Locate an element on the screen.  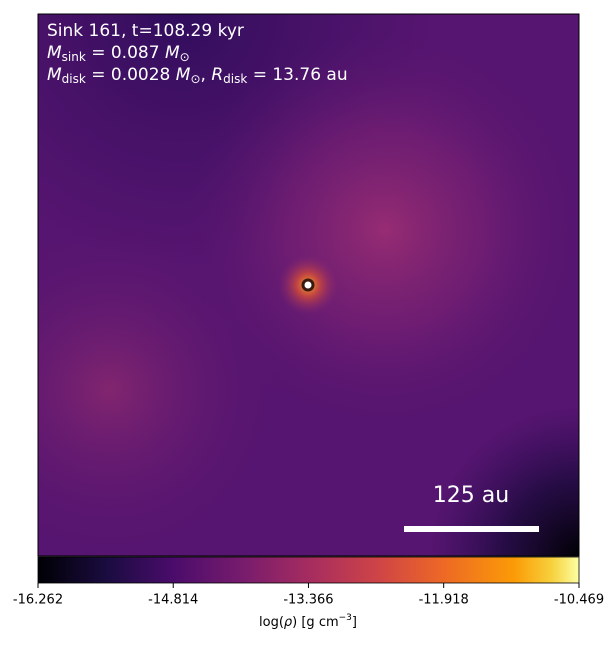
colorbar-tick-label: -14.814 is located at coordinates (173, 600).